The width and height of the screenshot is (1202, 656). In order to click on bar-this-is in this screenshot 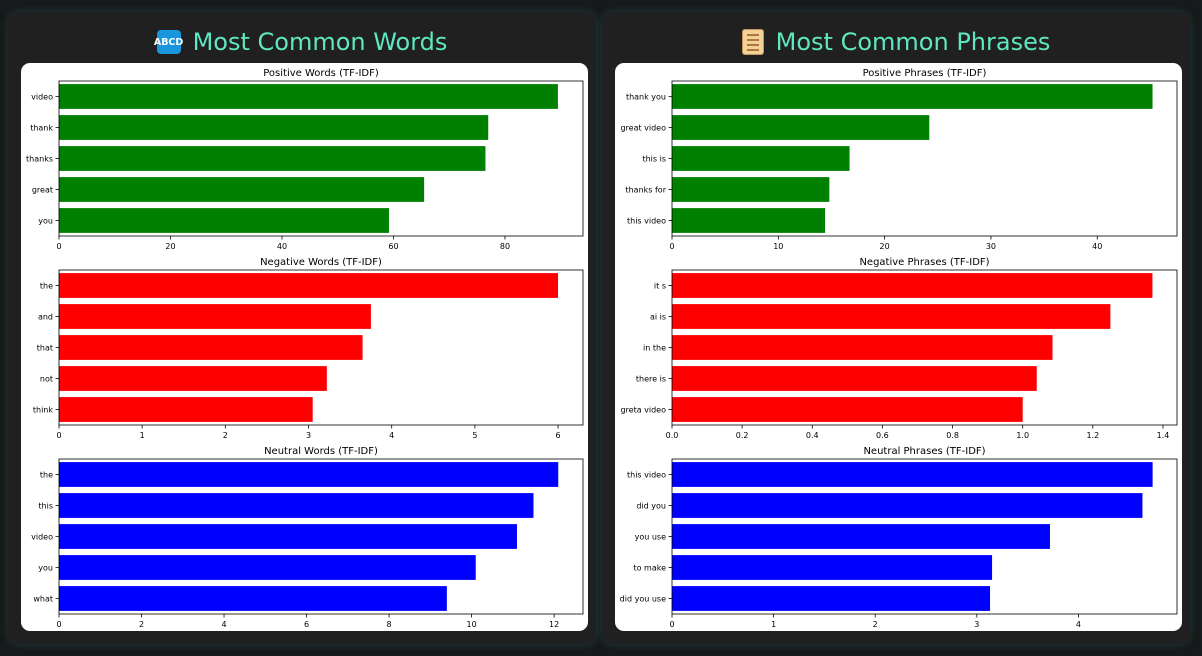, I will do `click(761, 158)`.